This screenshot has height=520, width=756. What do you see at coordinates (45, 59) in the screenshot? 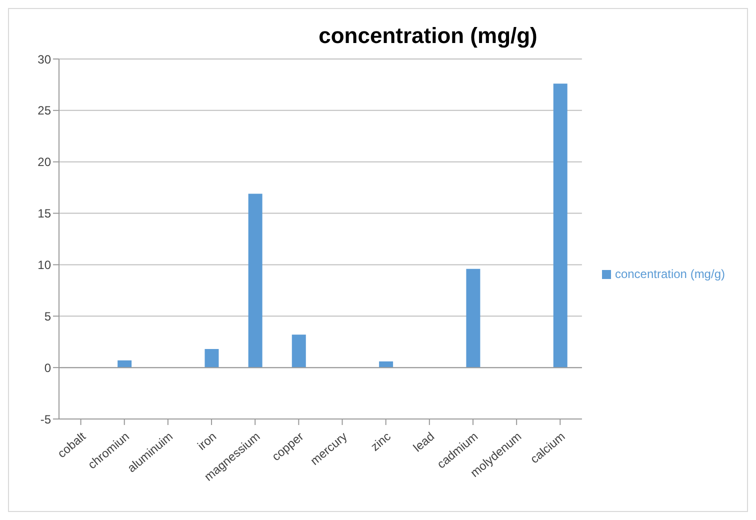
I see `y-tick-label: 30` at bounding box center [45, 59].